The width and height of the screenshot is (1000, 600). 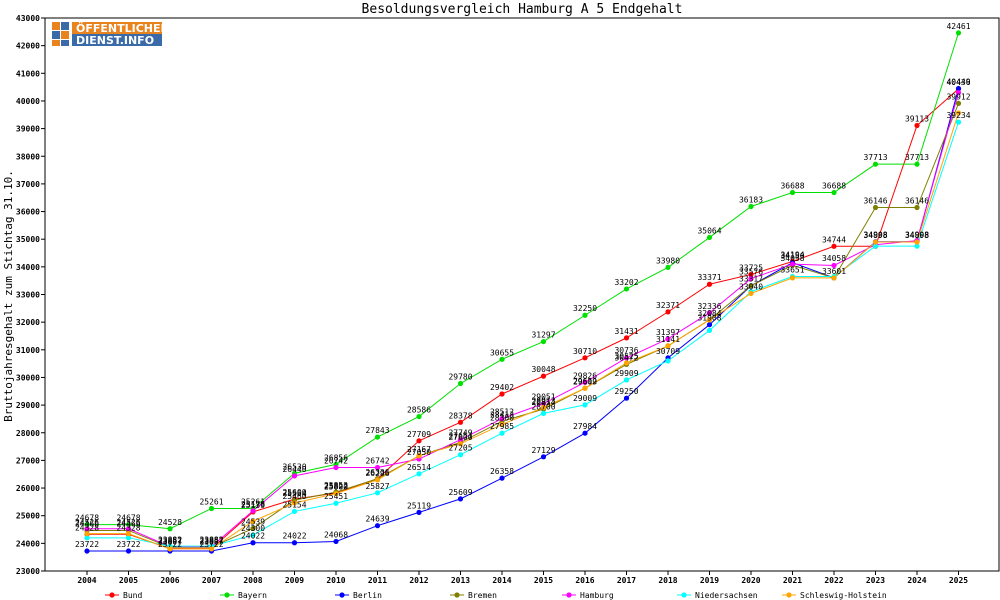 What do you see at coordinates (726, 595) in the screenshot?
I see `legend-label-niedersachsen: Niedersachsen` at bounding box center [726, 595].